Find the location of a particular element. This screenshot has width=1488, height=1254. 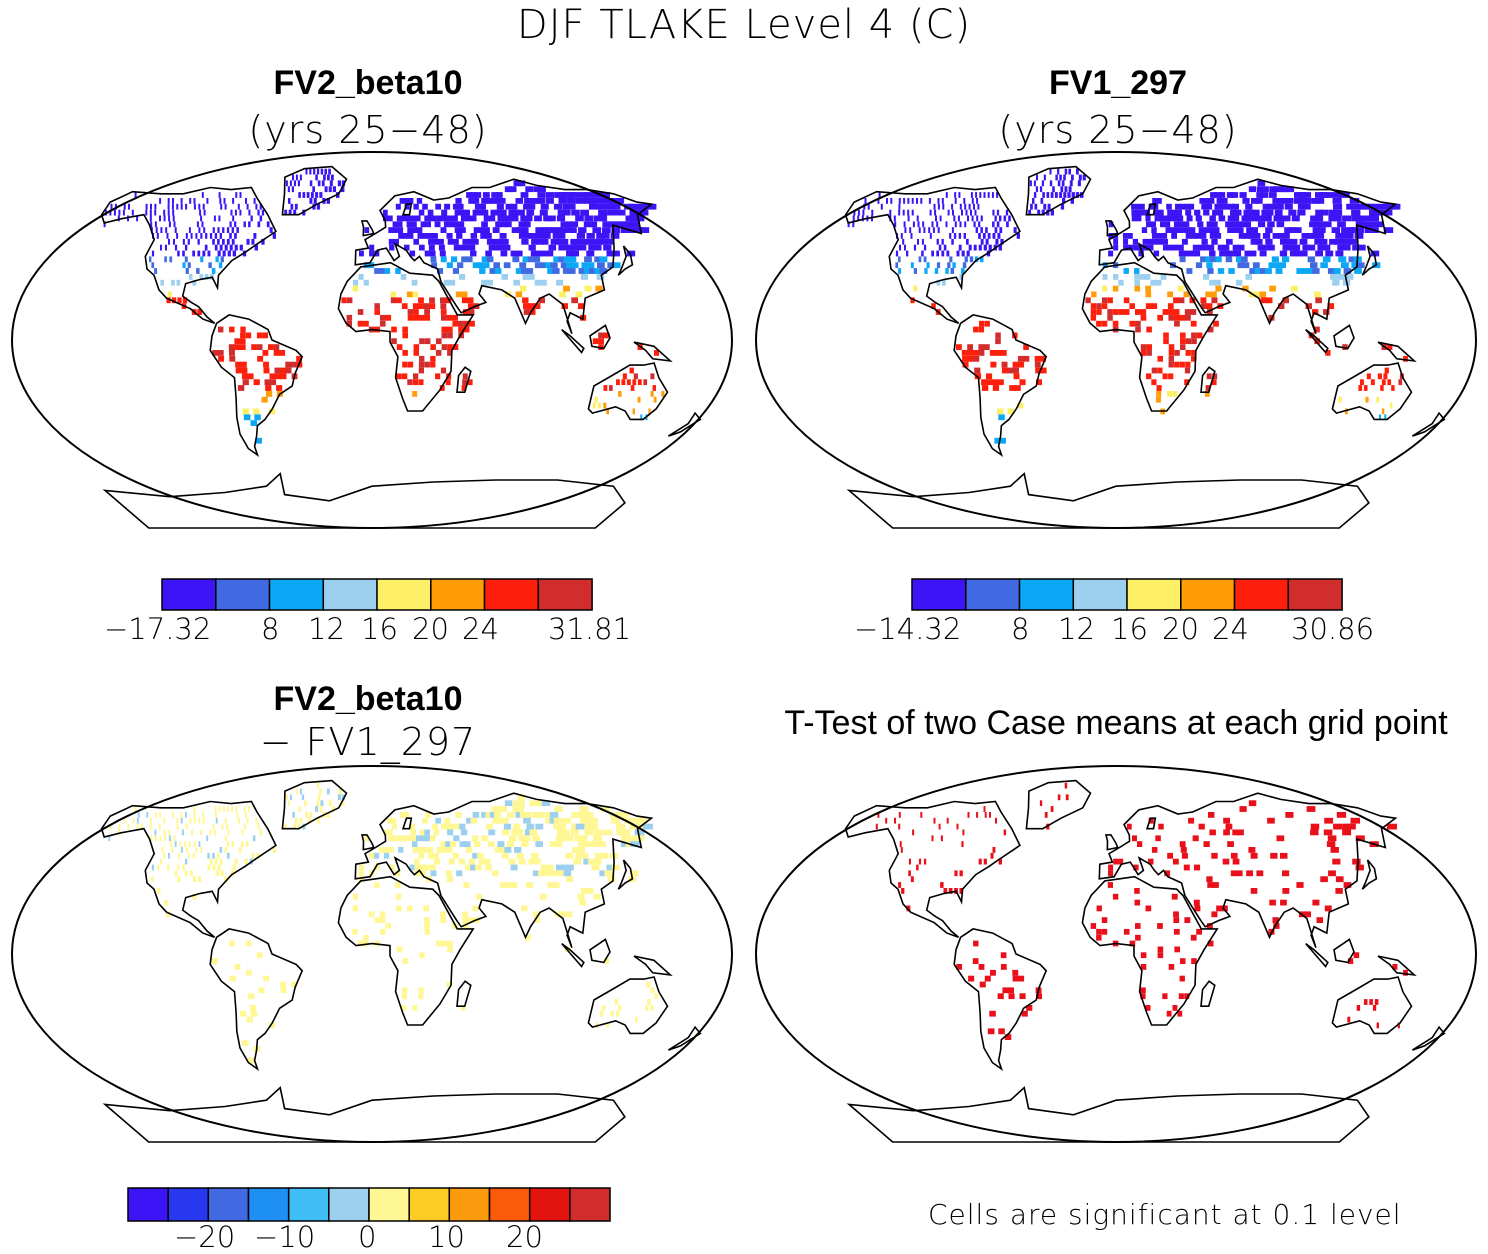

figure-title: DJF TLAKE Level 4 (C) is located at coordinates (744, 25).